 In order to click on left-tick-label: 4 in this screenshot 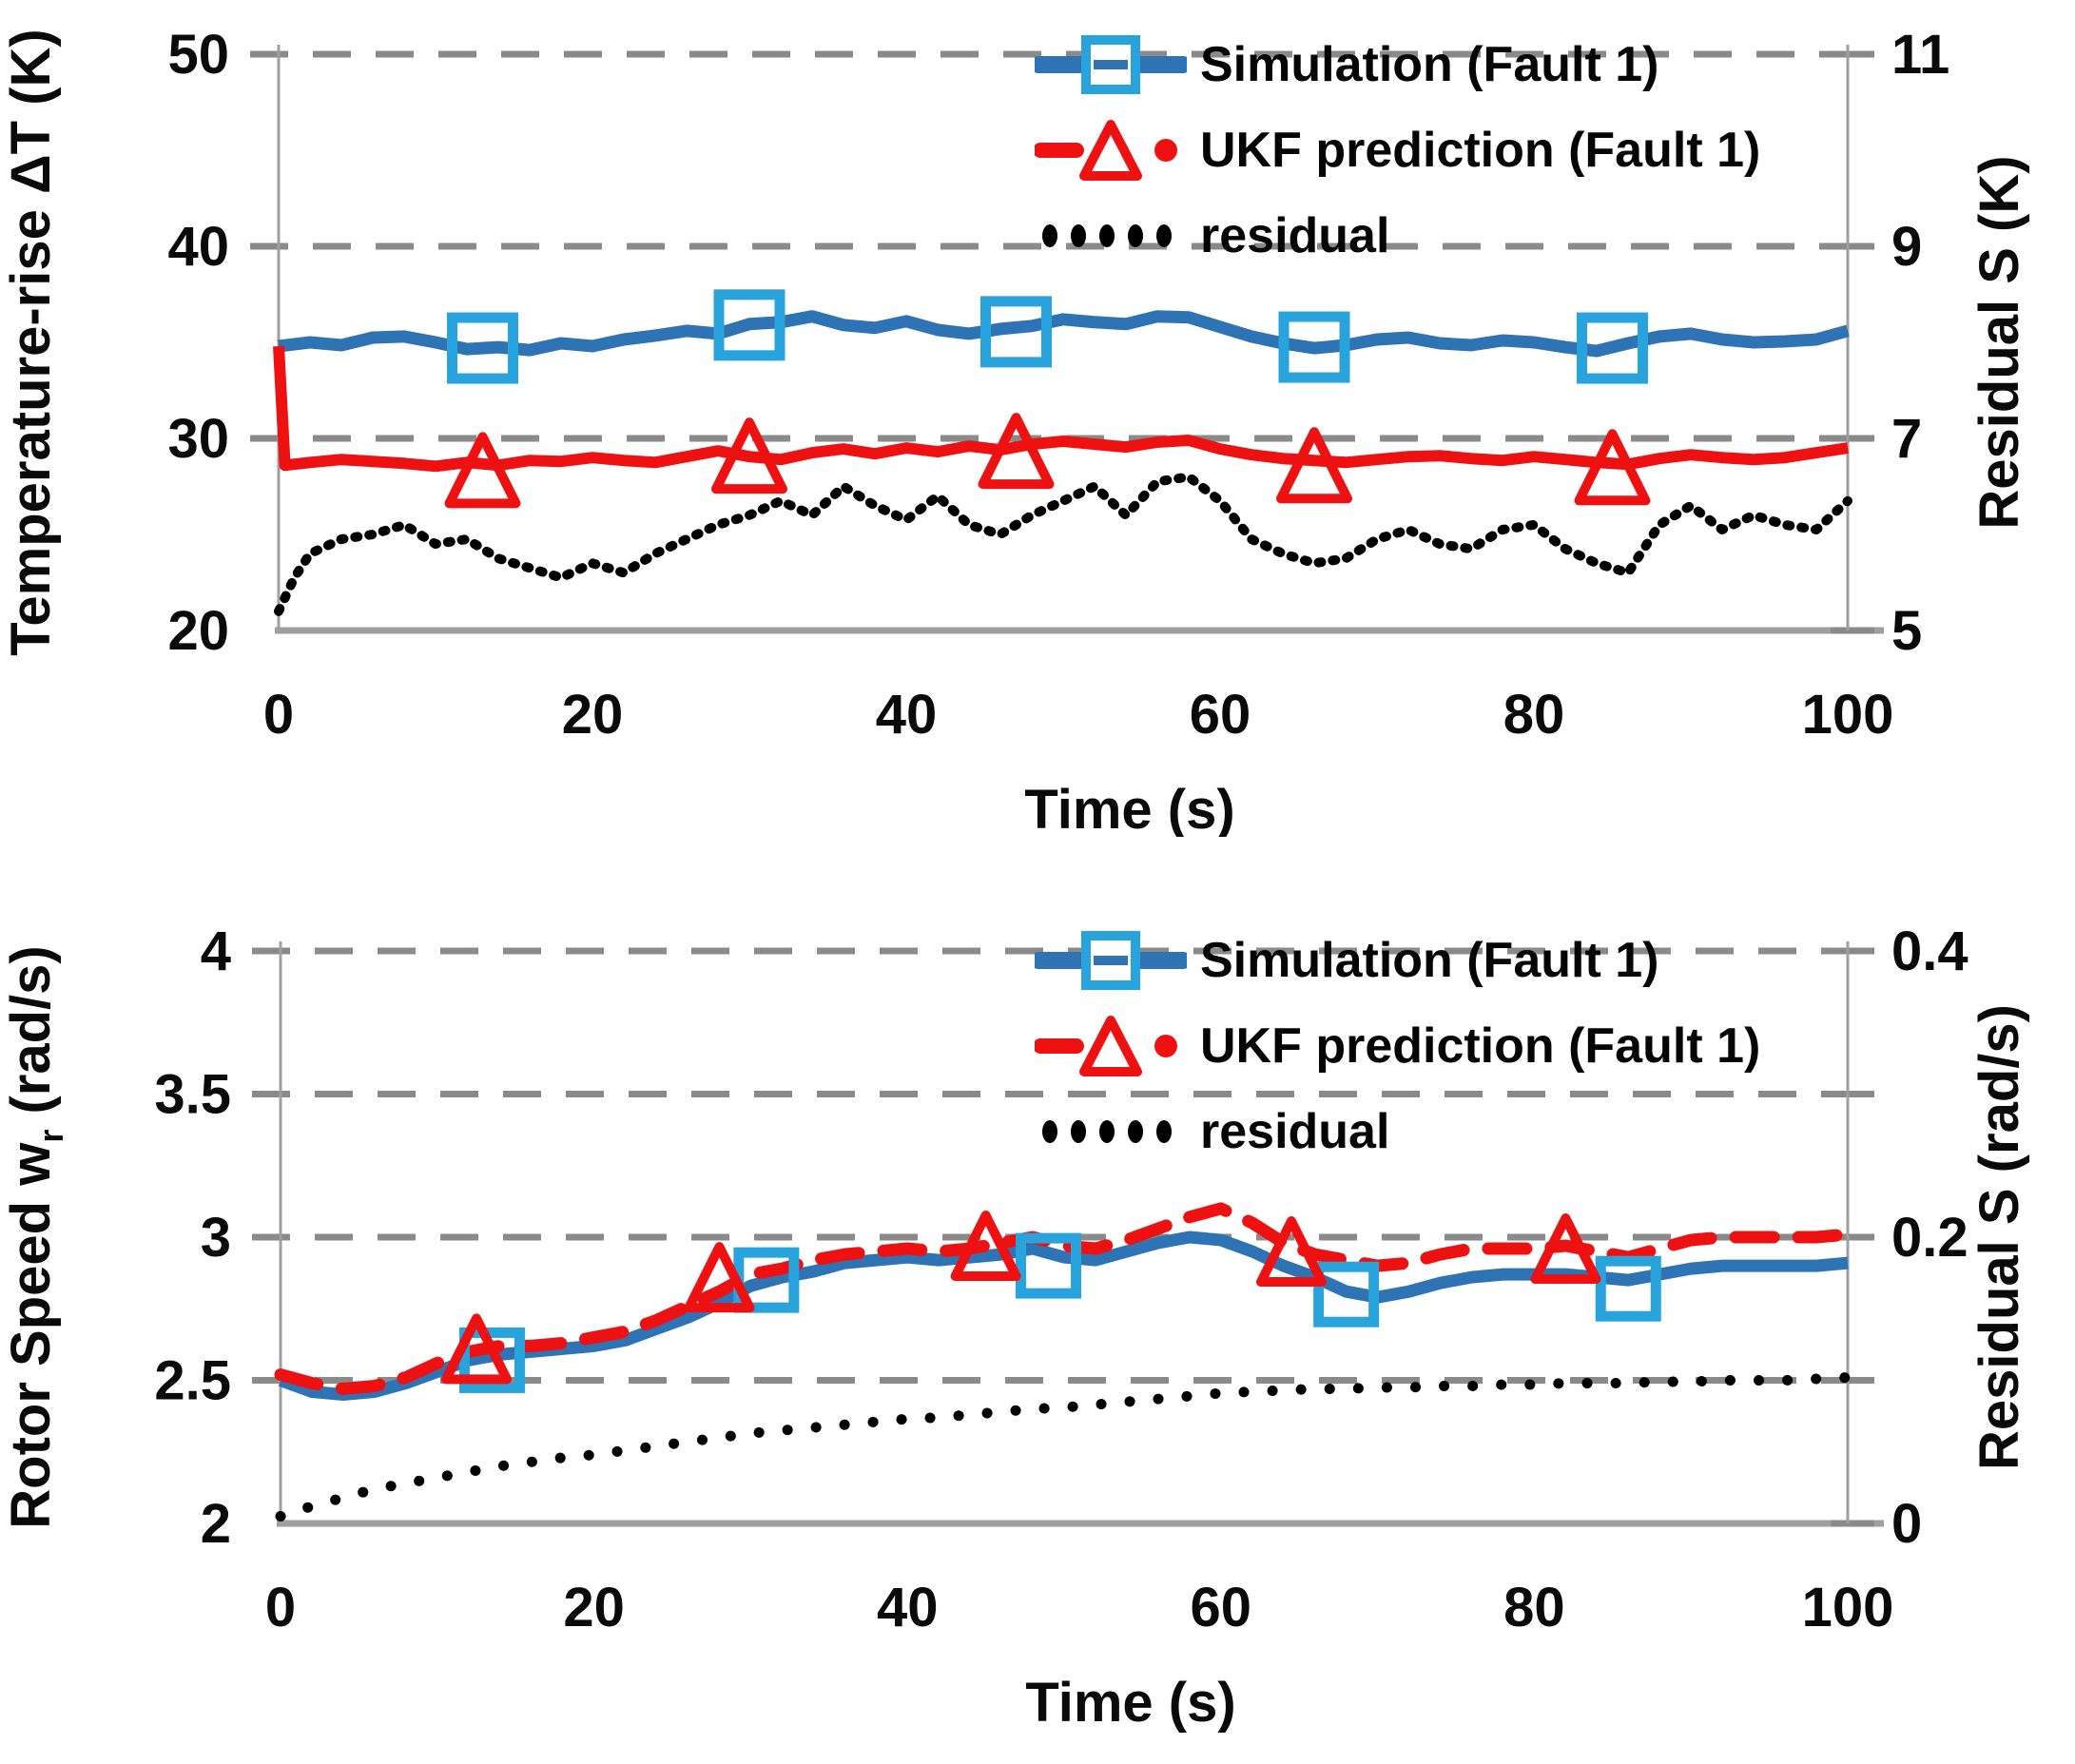, I will do `click(216, 951)`.